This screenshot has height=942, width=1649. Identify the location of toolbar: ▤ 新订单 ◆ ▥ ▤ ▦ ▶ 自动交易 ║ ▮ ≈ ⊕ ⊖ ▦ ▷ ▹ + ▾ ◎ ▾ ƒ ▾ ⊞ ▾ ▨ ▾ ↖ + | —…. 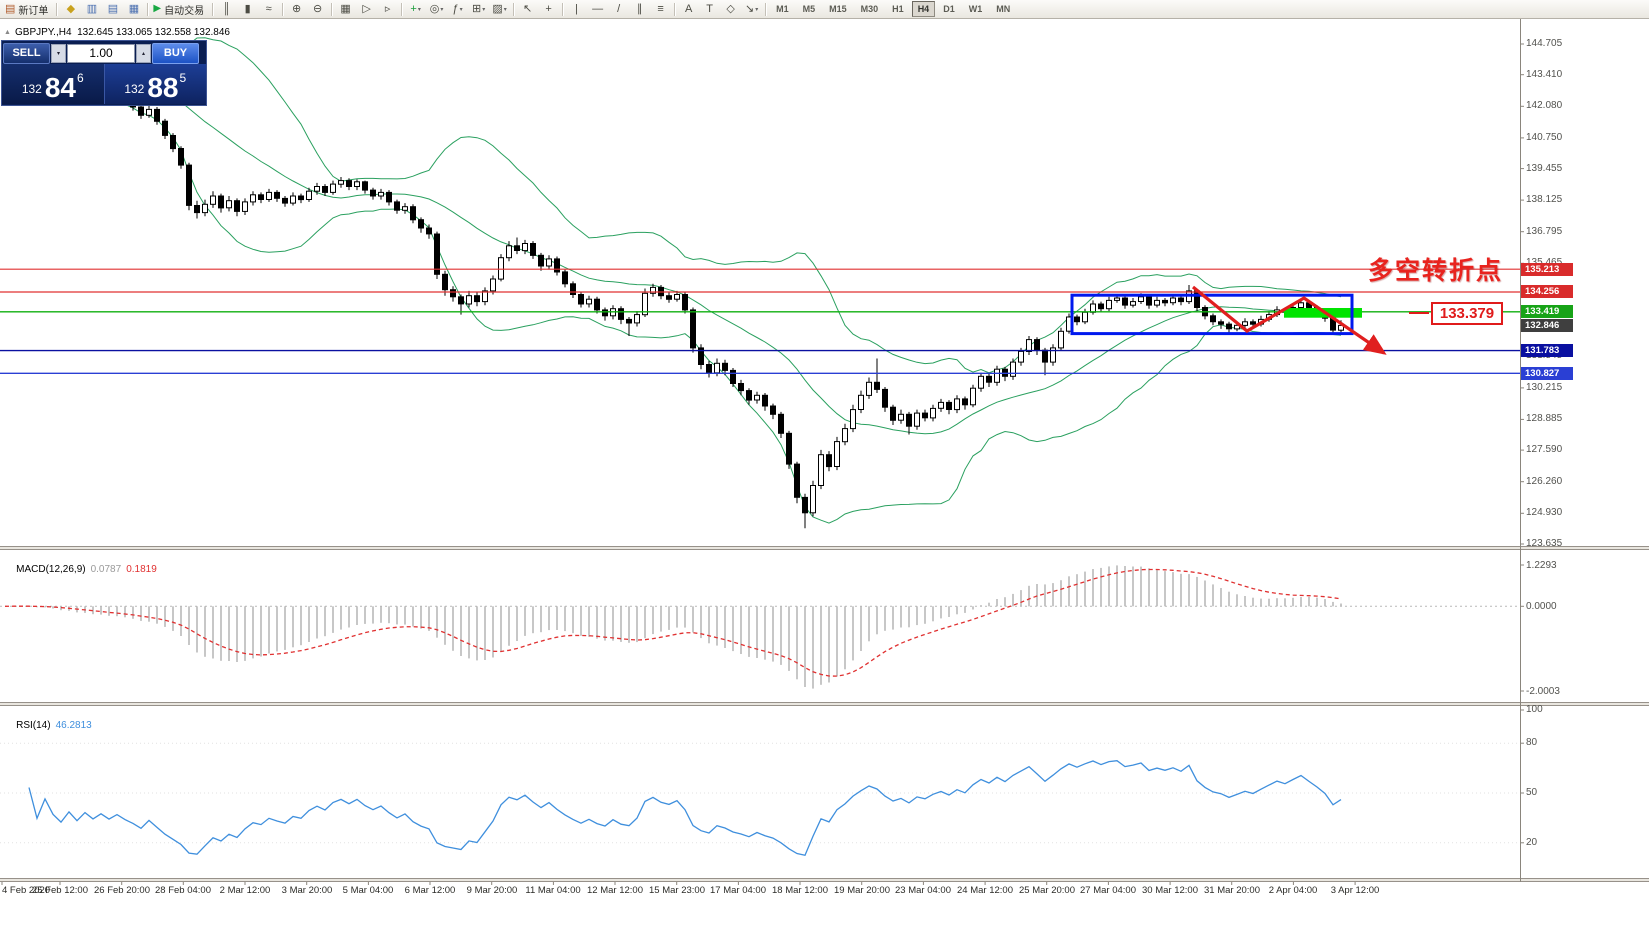
(824, 9).